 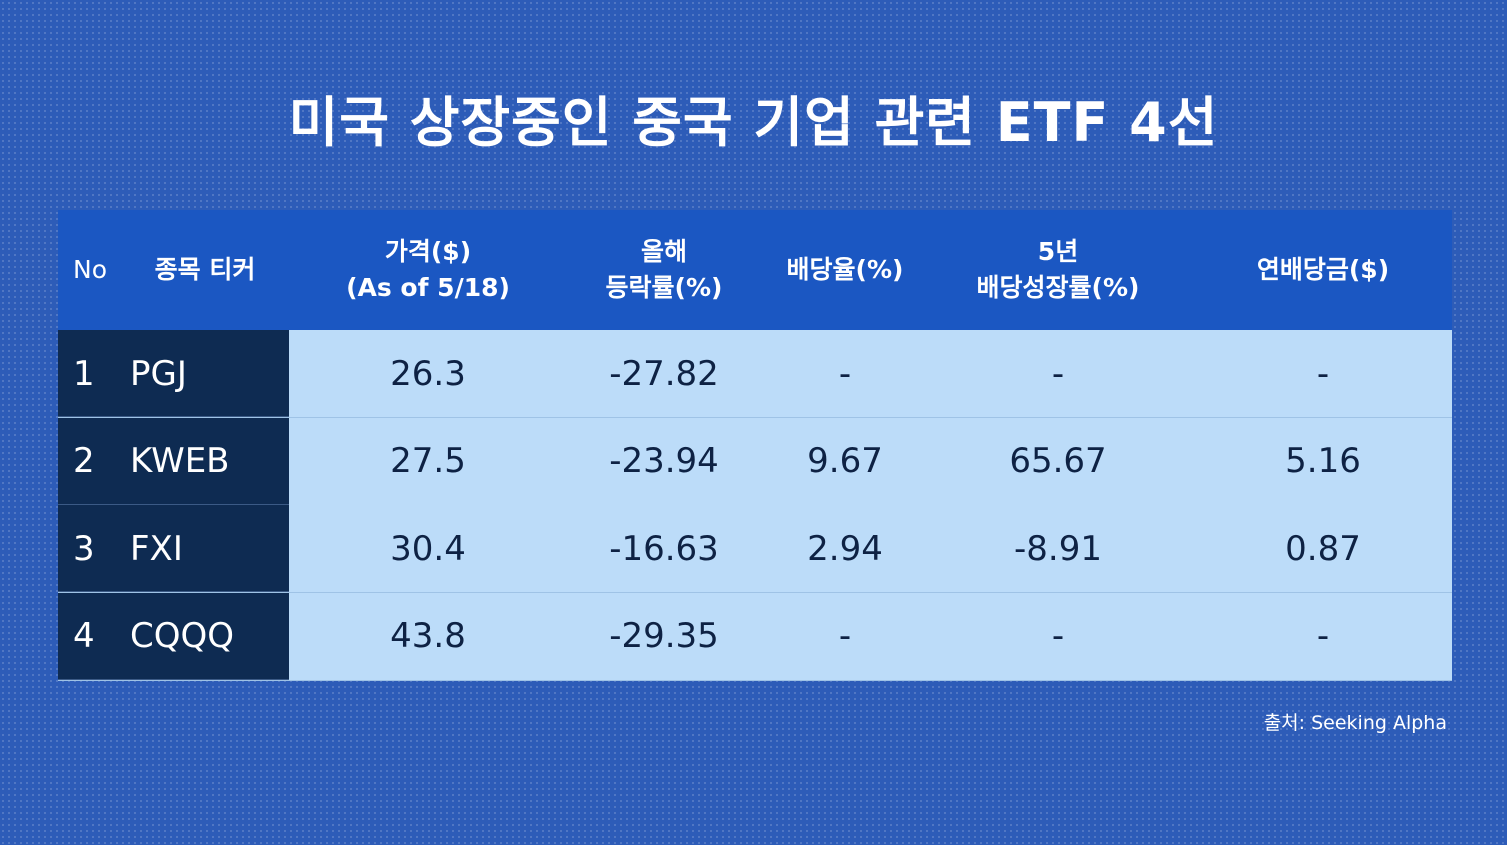 I want to click on table-cell: 2.94, so click(x=845, y=548).